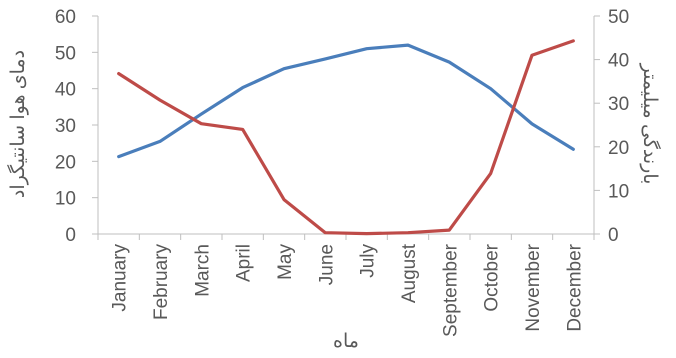 The image size is (676, 358). Describe the element at coordinates (492, 277) in the screenshot. I see `x-tick-label: October` at that location.